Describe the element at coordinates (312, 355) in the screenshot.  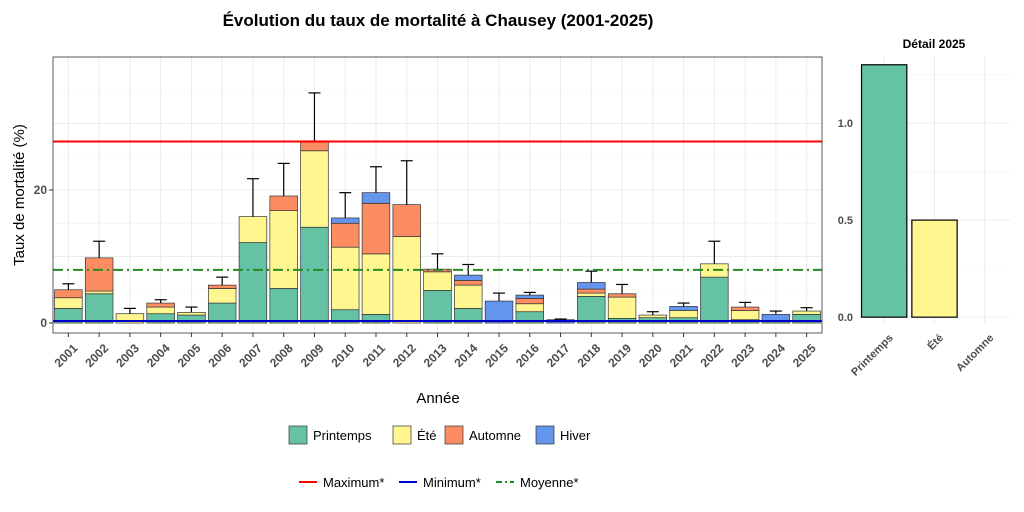
I see `x-tick-label: 2009` at that location.